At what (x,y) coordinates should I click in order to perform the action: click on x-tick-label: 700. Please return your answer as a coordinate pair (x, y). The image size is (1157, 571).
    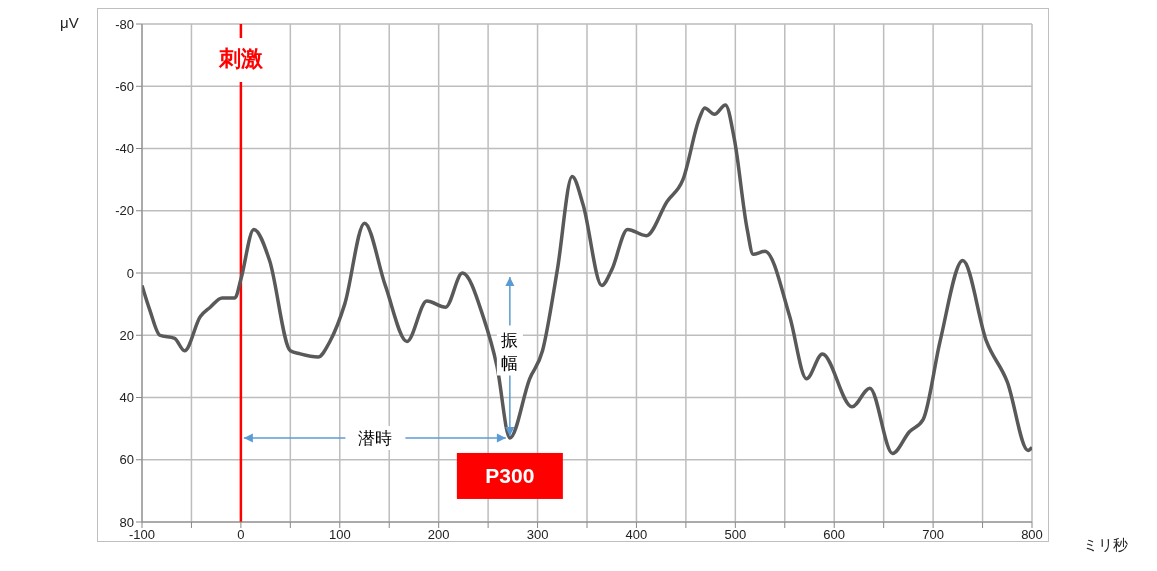
    Looking at the image, I should click on (933, 535).